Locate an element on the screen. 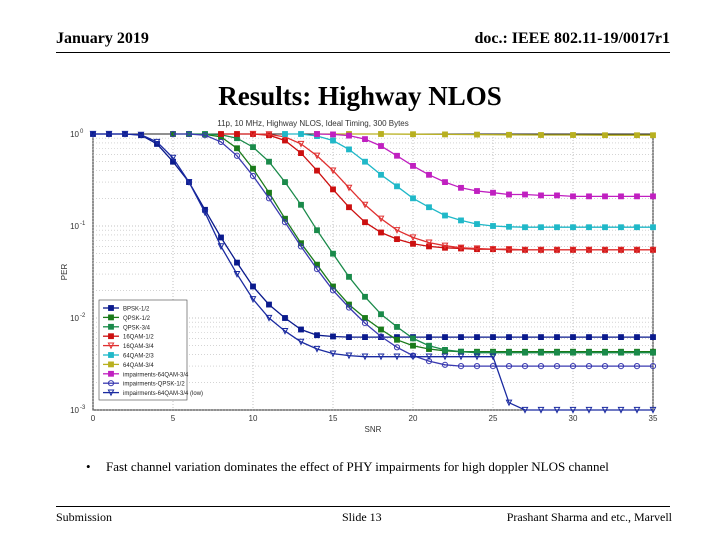  x-tick-label: 10 is located at coordinates (253, 418).